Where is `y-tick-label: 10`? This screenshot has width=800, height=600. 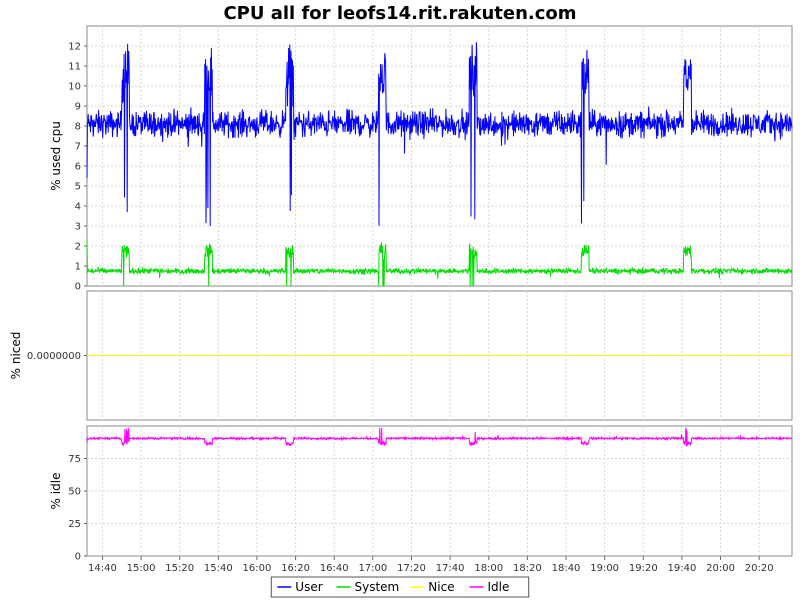
y-tick-label: 10 is located at coordinates (74, 87).